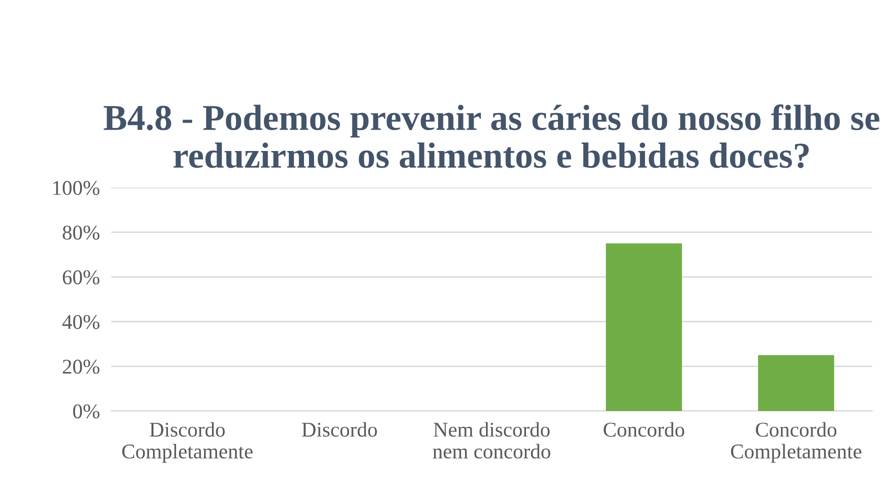  I want to click on x-tick-label: Discordo Completamente, so click(187, 442).